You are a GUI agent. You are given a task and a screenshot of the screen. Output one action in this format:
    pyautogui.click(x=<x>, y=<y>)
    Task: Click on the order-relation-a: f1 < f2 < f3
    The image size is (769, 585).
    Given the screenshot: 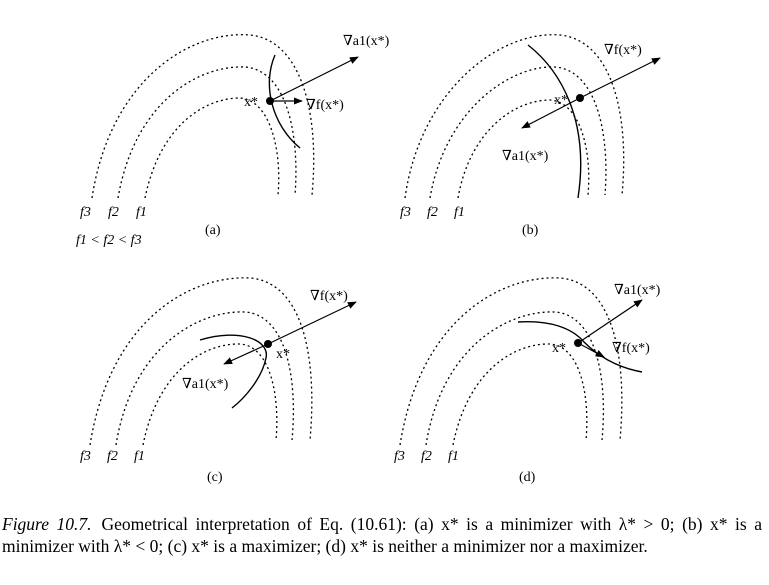 What is the action you would take?
    pyautogui.click(x=109, y=240)
    